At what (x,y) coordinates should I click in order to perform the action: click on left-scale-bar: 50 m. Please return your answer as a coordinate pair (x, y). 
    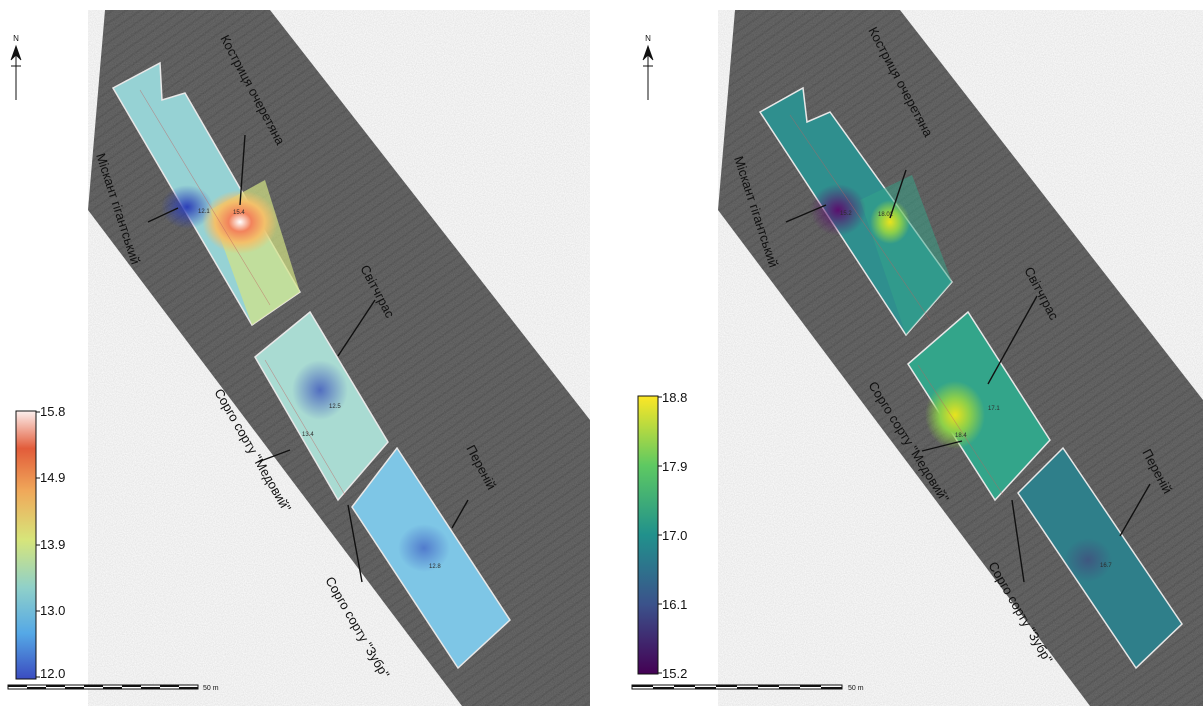
    Looking at the image, I should click on (113, 688).